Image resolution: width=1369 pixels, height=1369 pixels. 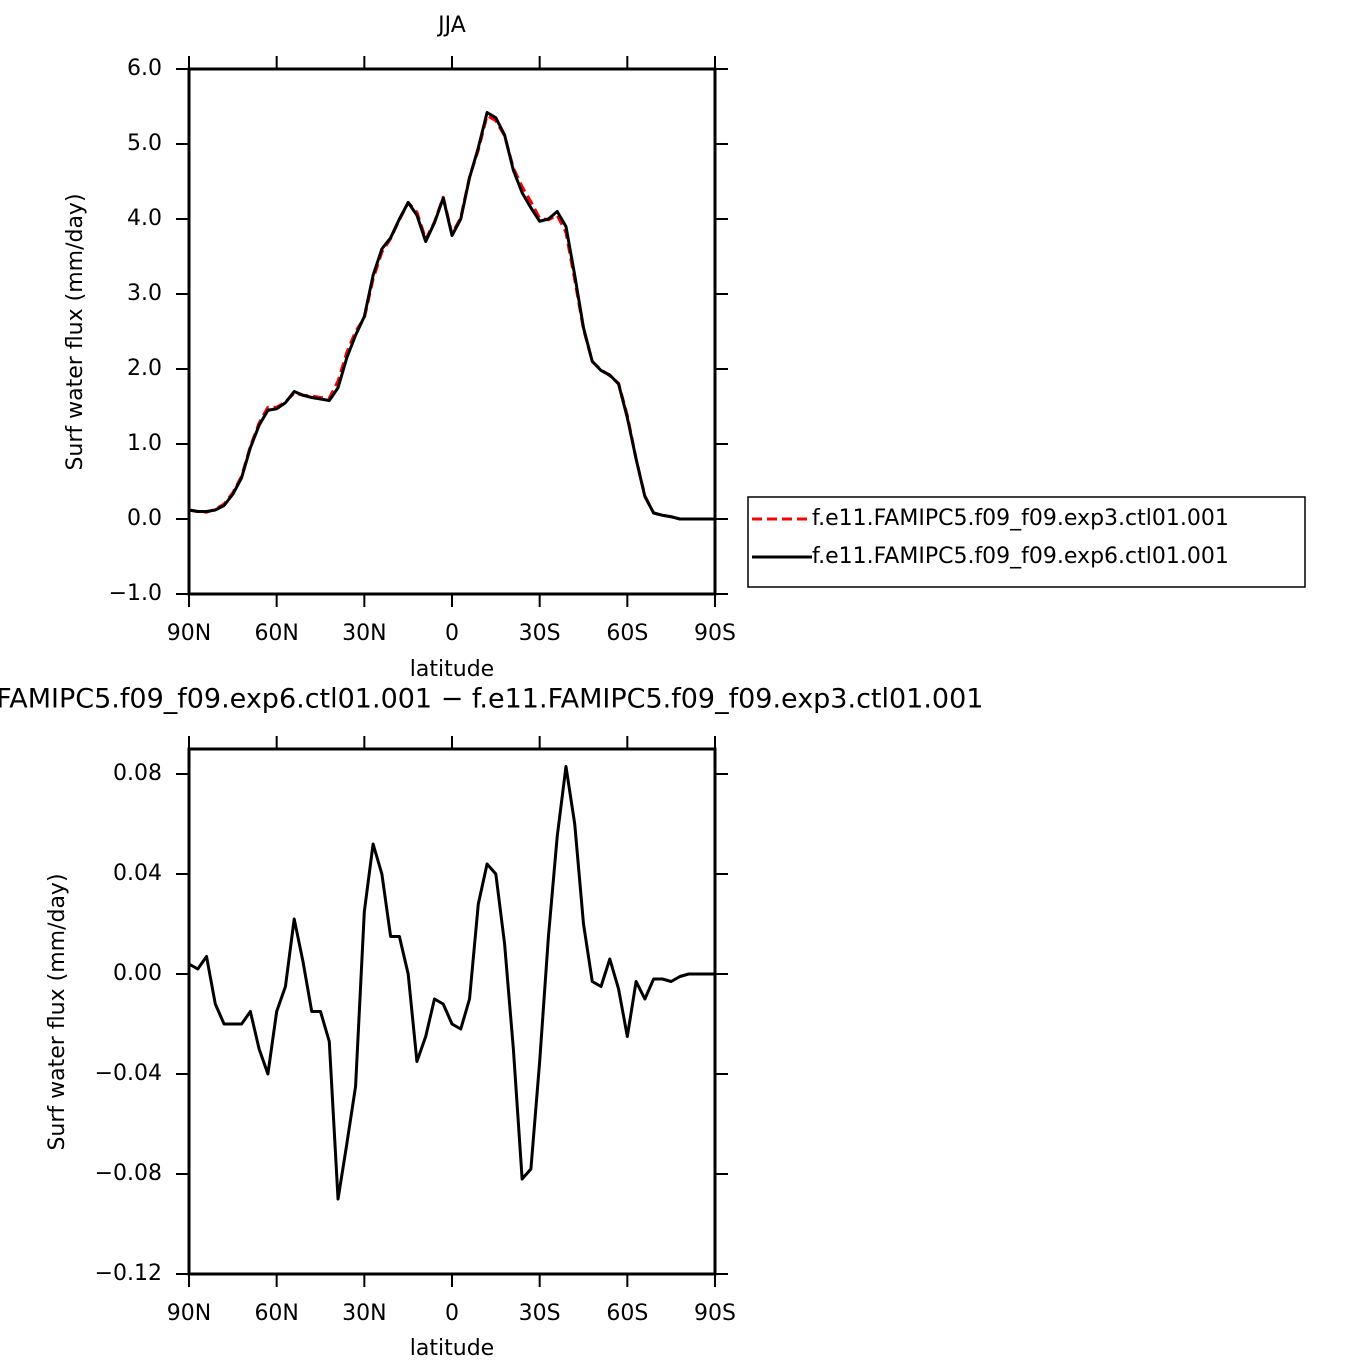 What do you see at coordinates (144, 218) in the screenshot?
I see `y-tick-label: 4.0` at bounding box center [144, 218].